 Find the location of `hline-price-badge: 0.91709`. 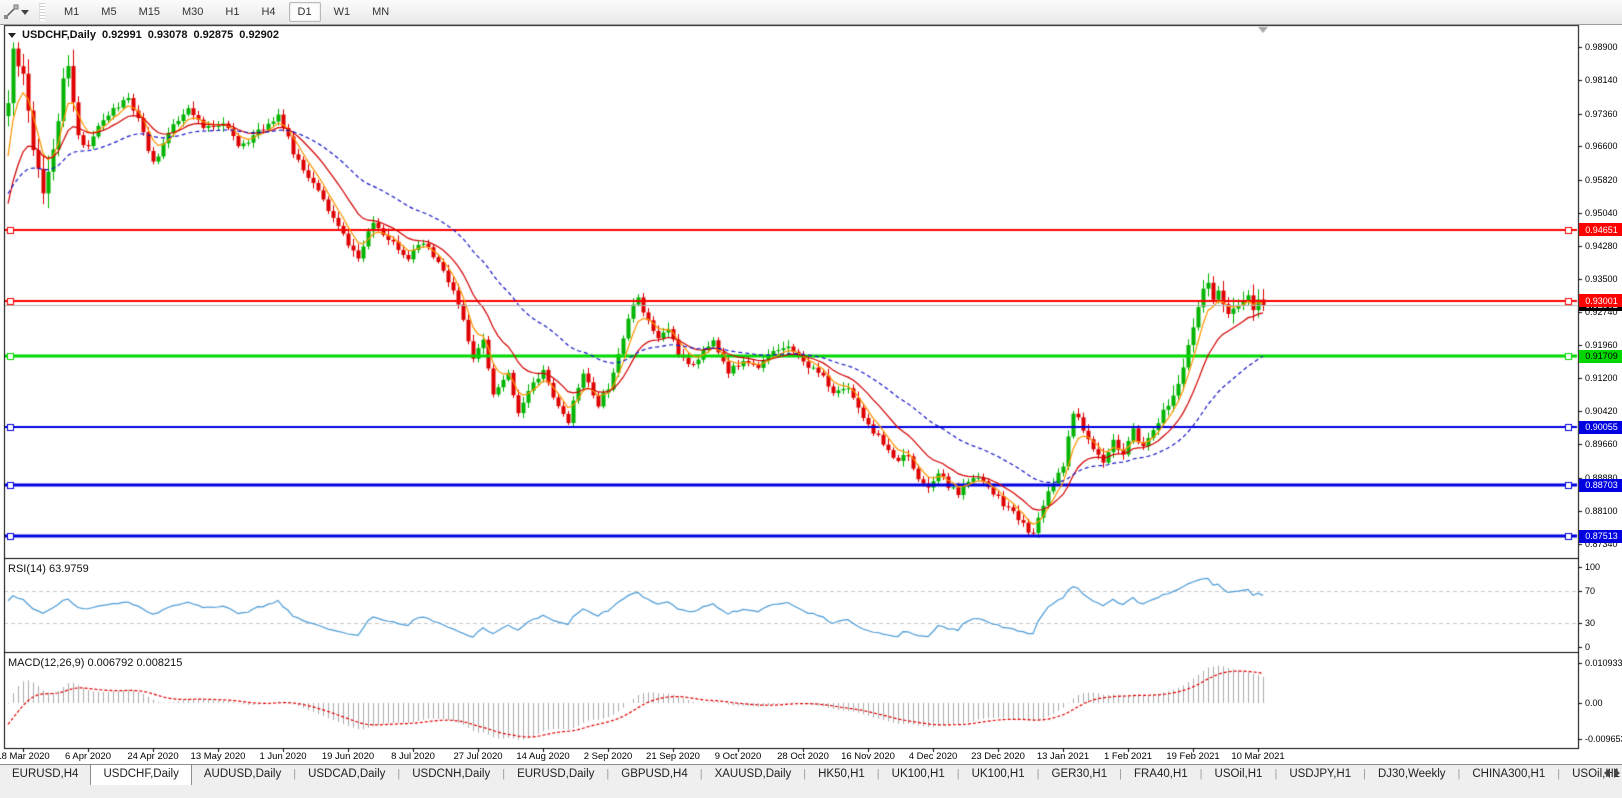

hline-price-badge: 0.91709 is located at coordinates (1600, 356).